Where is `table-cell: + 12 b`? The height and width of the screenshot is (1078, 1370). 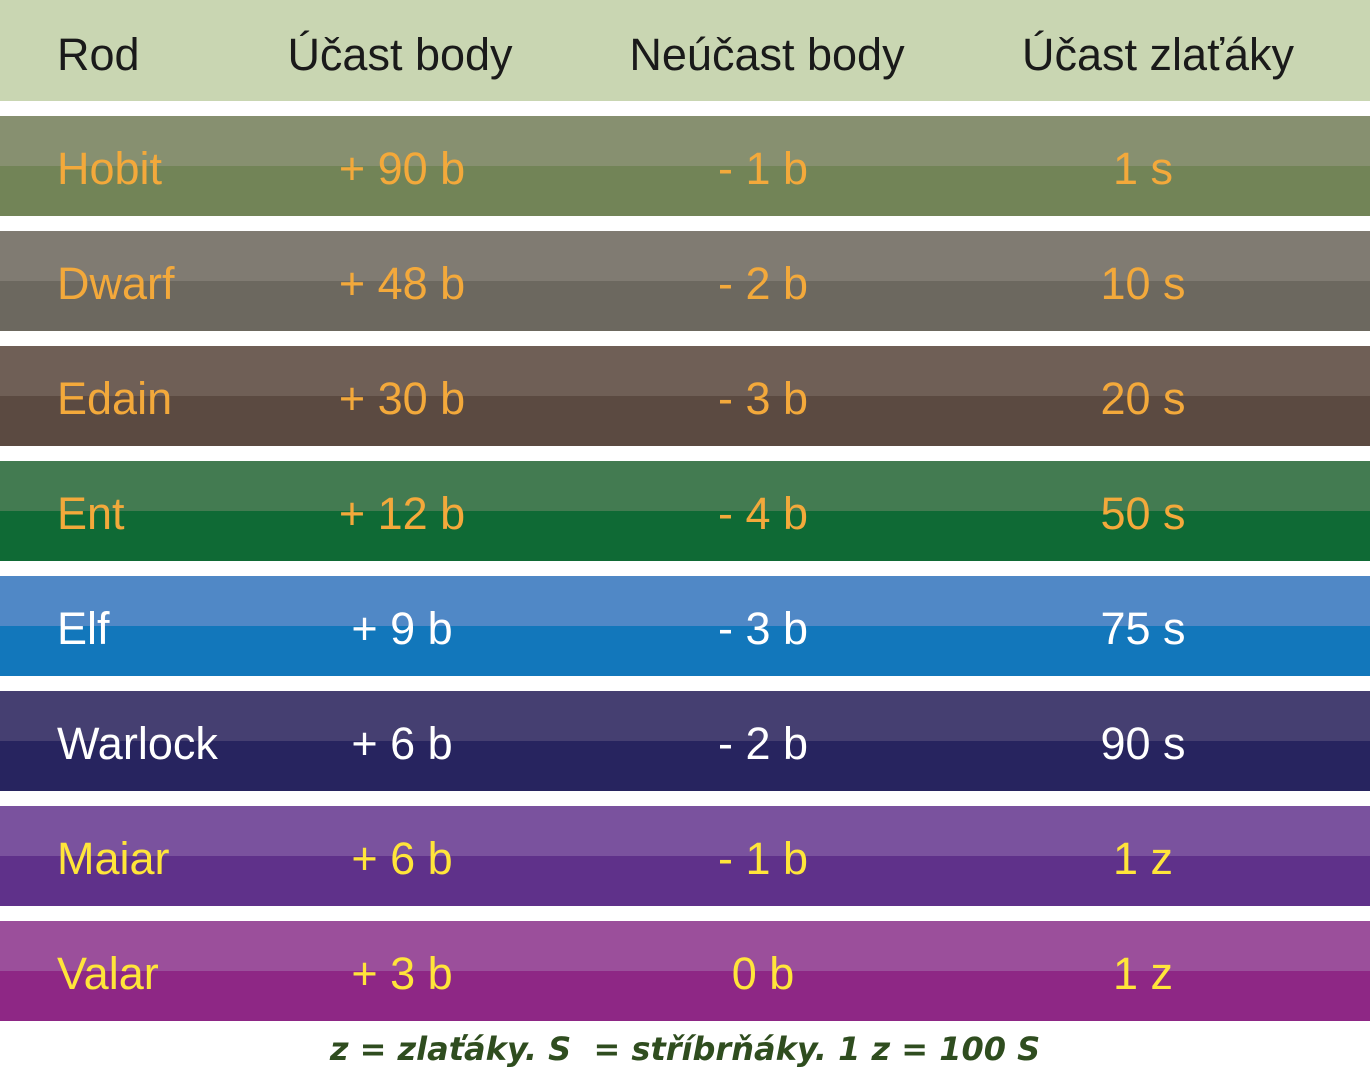
table-cell: + 12 b is located at coordinates (402, 513).